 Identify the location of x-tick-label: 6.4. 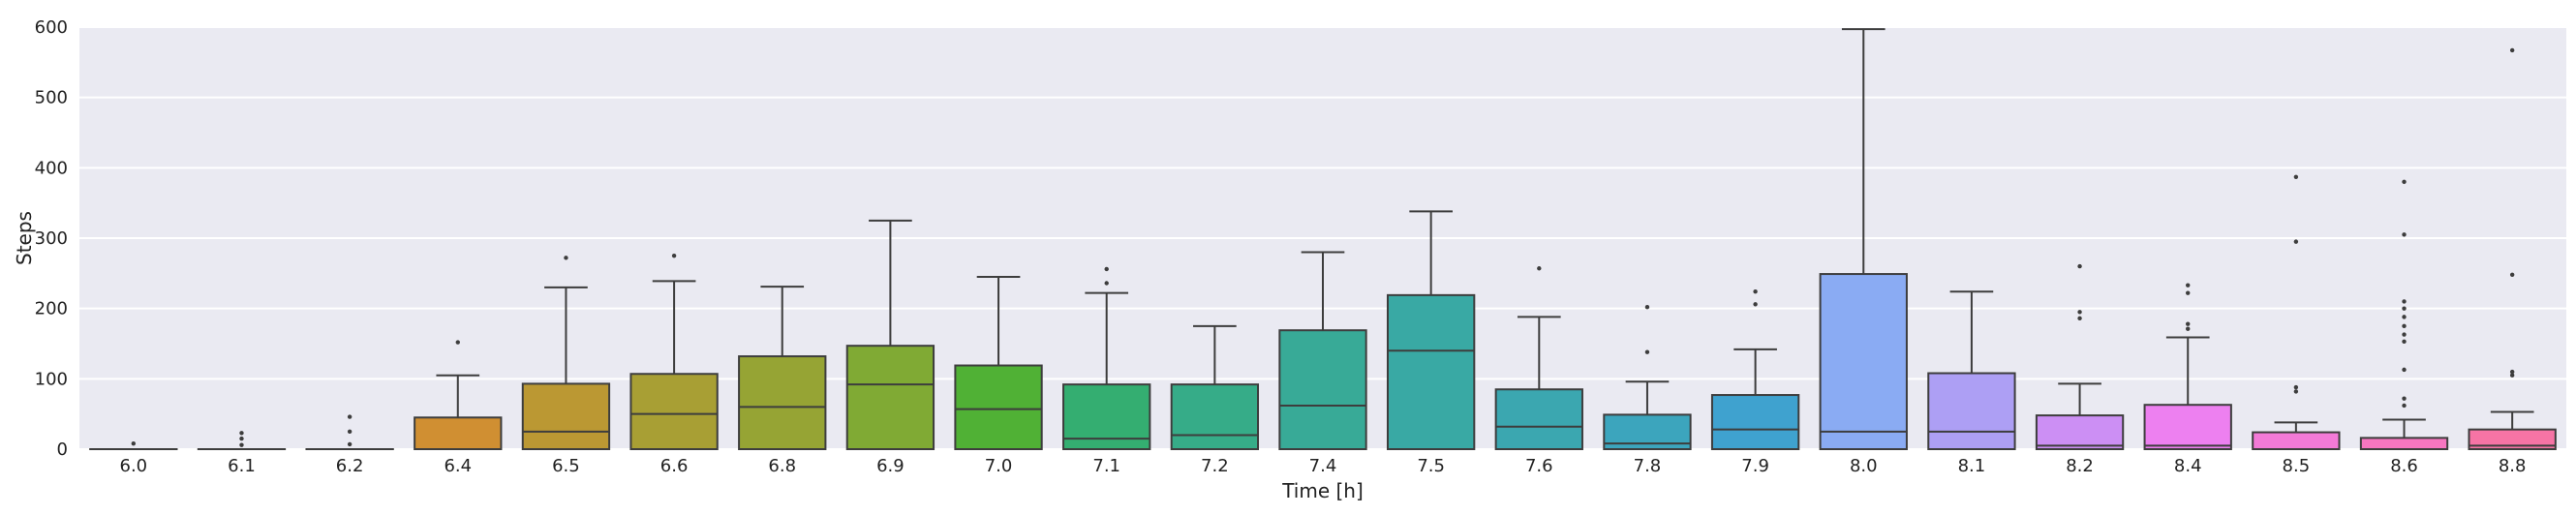
(458, 466).